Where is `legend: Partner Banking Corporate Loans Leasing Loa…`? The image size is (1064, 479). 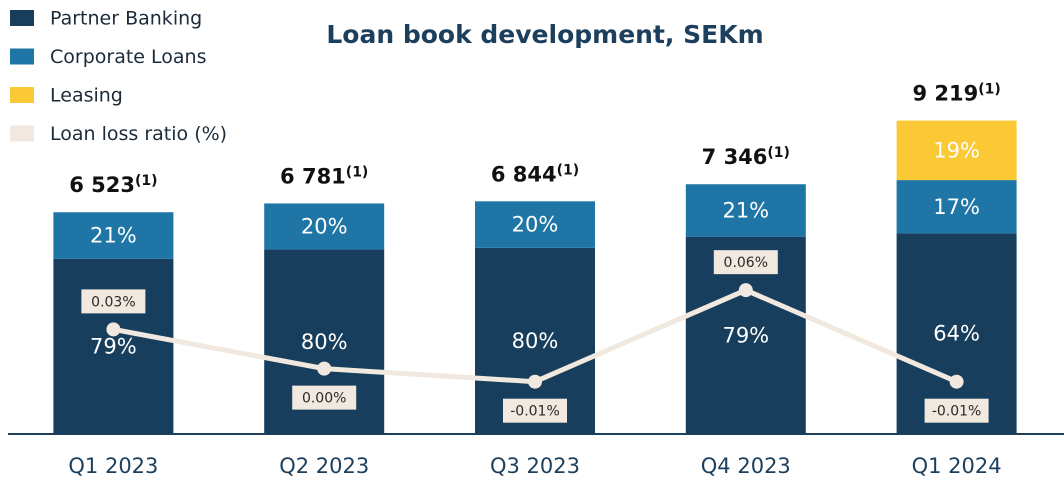
legend: Partner Banking Corporate Loans Leasing Loa… is located at coordinates (118, 76).